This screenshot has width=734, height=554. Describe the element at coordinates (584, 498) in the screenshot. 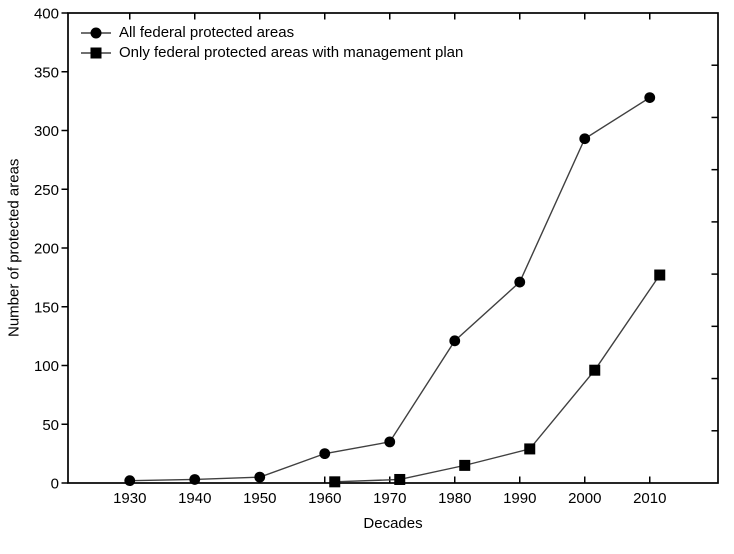

I see `x-tick-label: 2000` at that location.